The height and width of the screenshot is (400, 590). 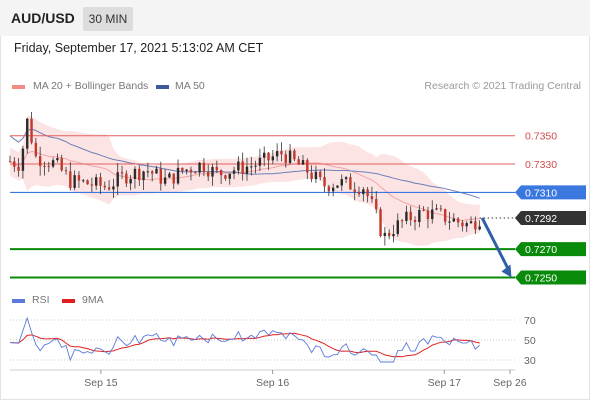 I want to click on legend-label-9ma: 9MA, so click(x=93, y=300).